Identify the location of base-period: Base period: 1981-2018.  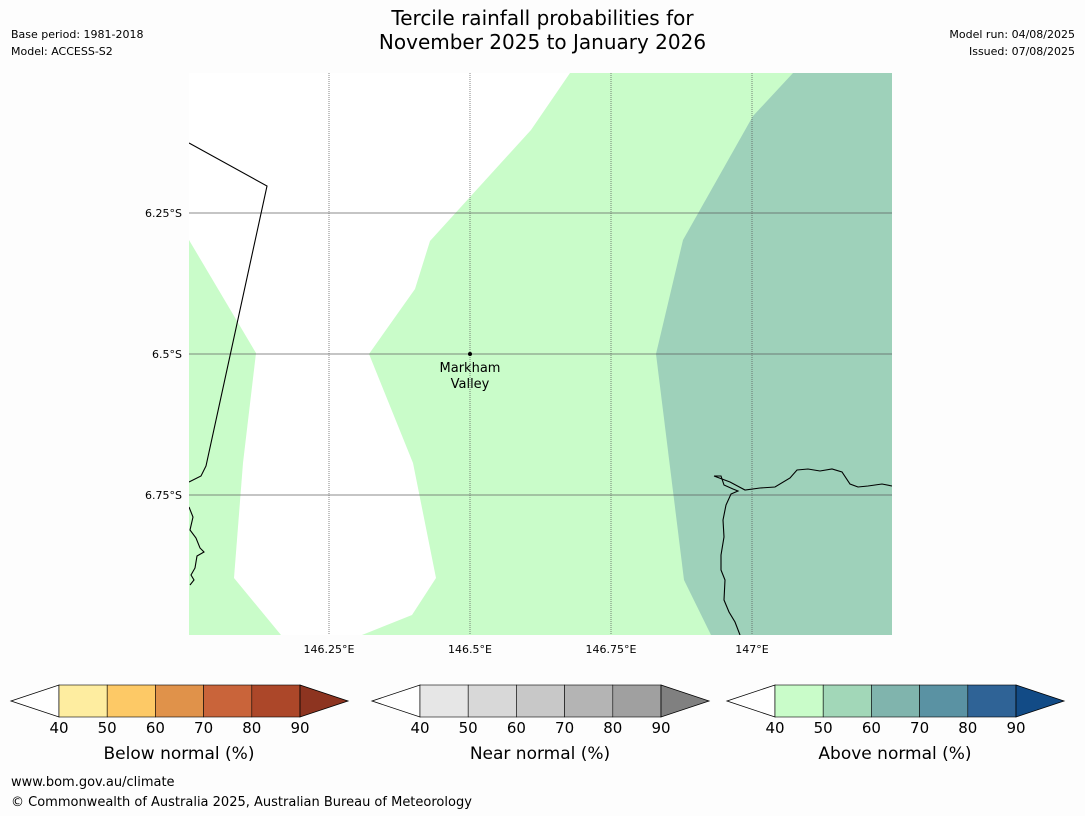
(77, 34).